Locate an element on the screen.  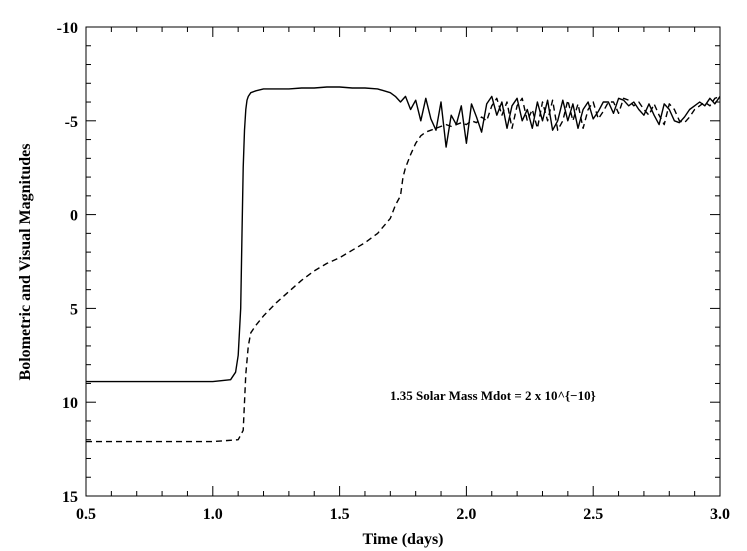
annotation-text: 1.35 Solar Mass Mdot = 2 x 10^{−10} is located at coordinates (493, 395).